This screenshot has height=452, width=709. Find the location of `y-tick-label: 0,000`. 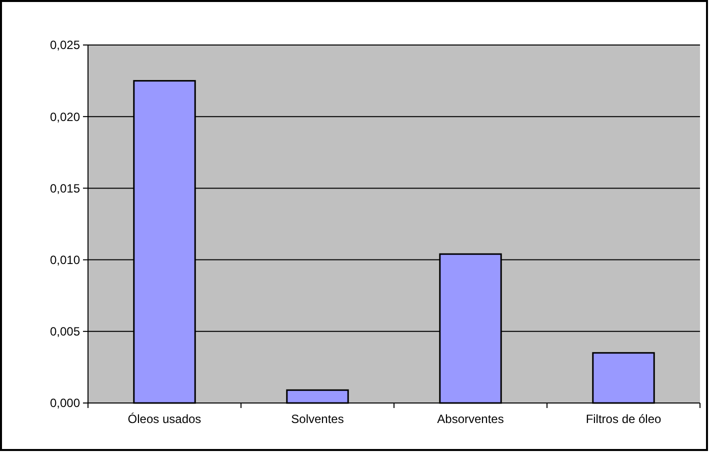

y-tick-label: 0,000 is located at coordinates (65, 403).